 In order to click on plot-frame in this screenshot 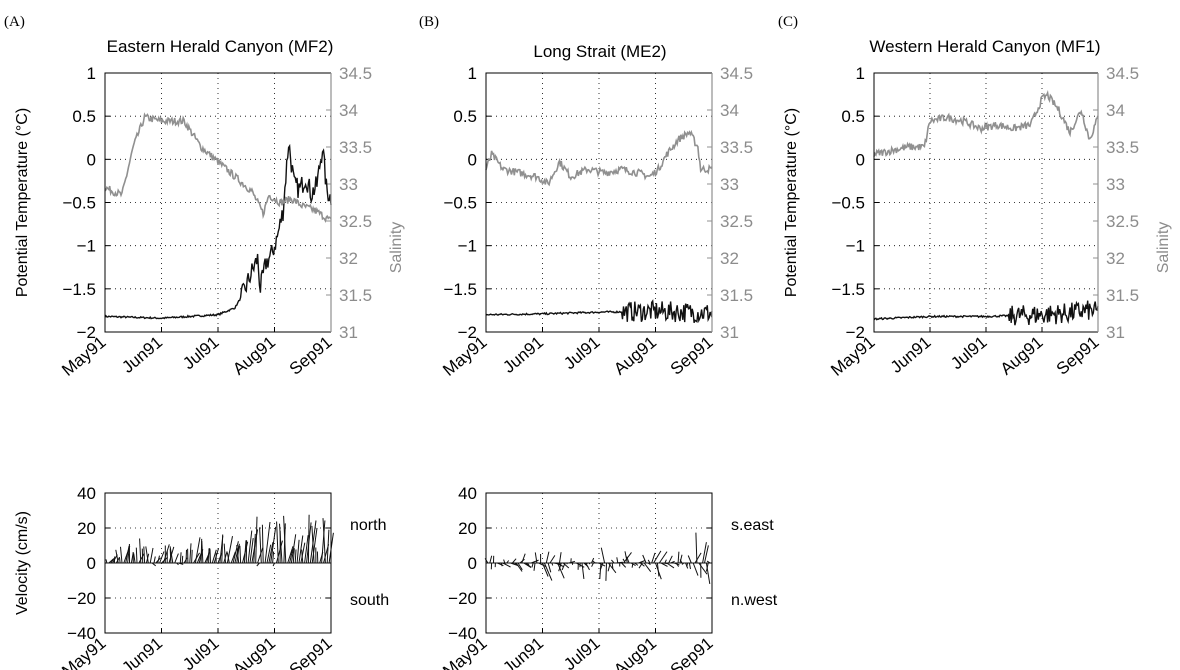, I will do `click(599, 563)`.